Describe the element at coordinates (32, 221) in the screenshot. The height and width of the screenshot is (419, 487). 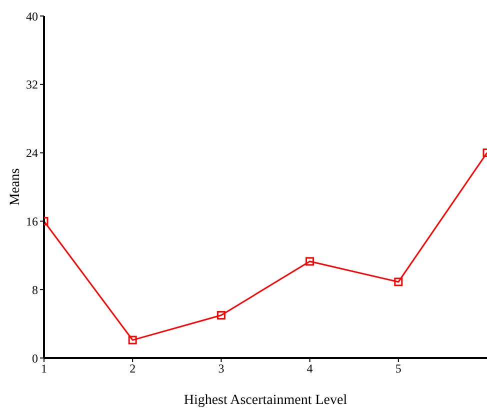
I see `y-tick-label: 16` at that location.